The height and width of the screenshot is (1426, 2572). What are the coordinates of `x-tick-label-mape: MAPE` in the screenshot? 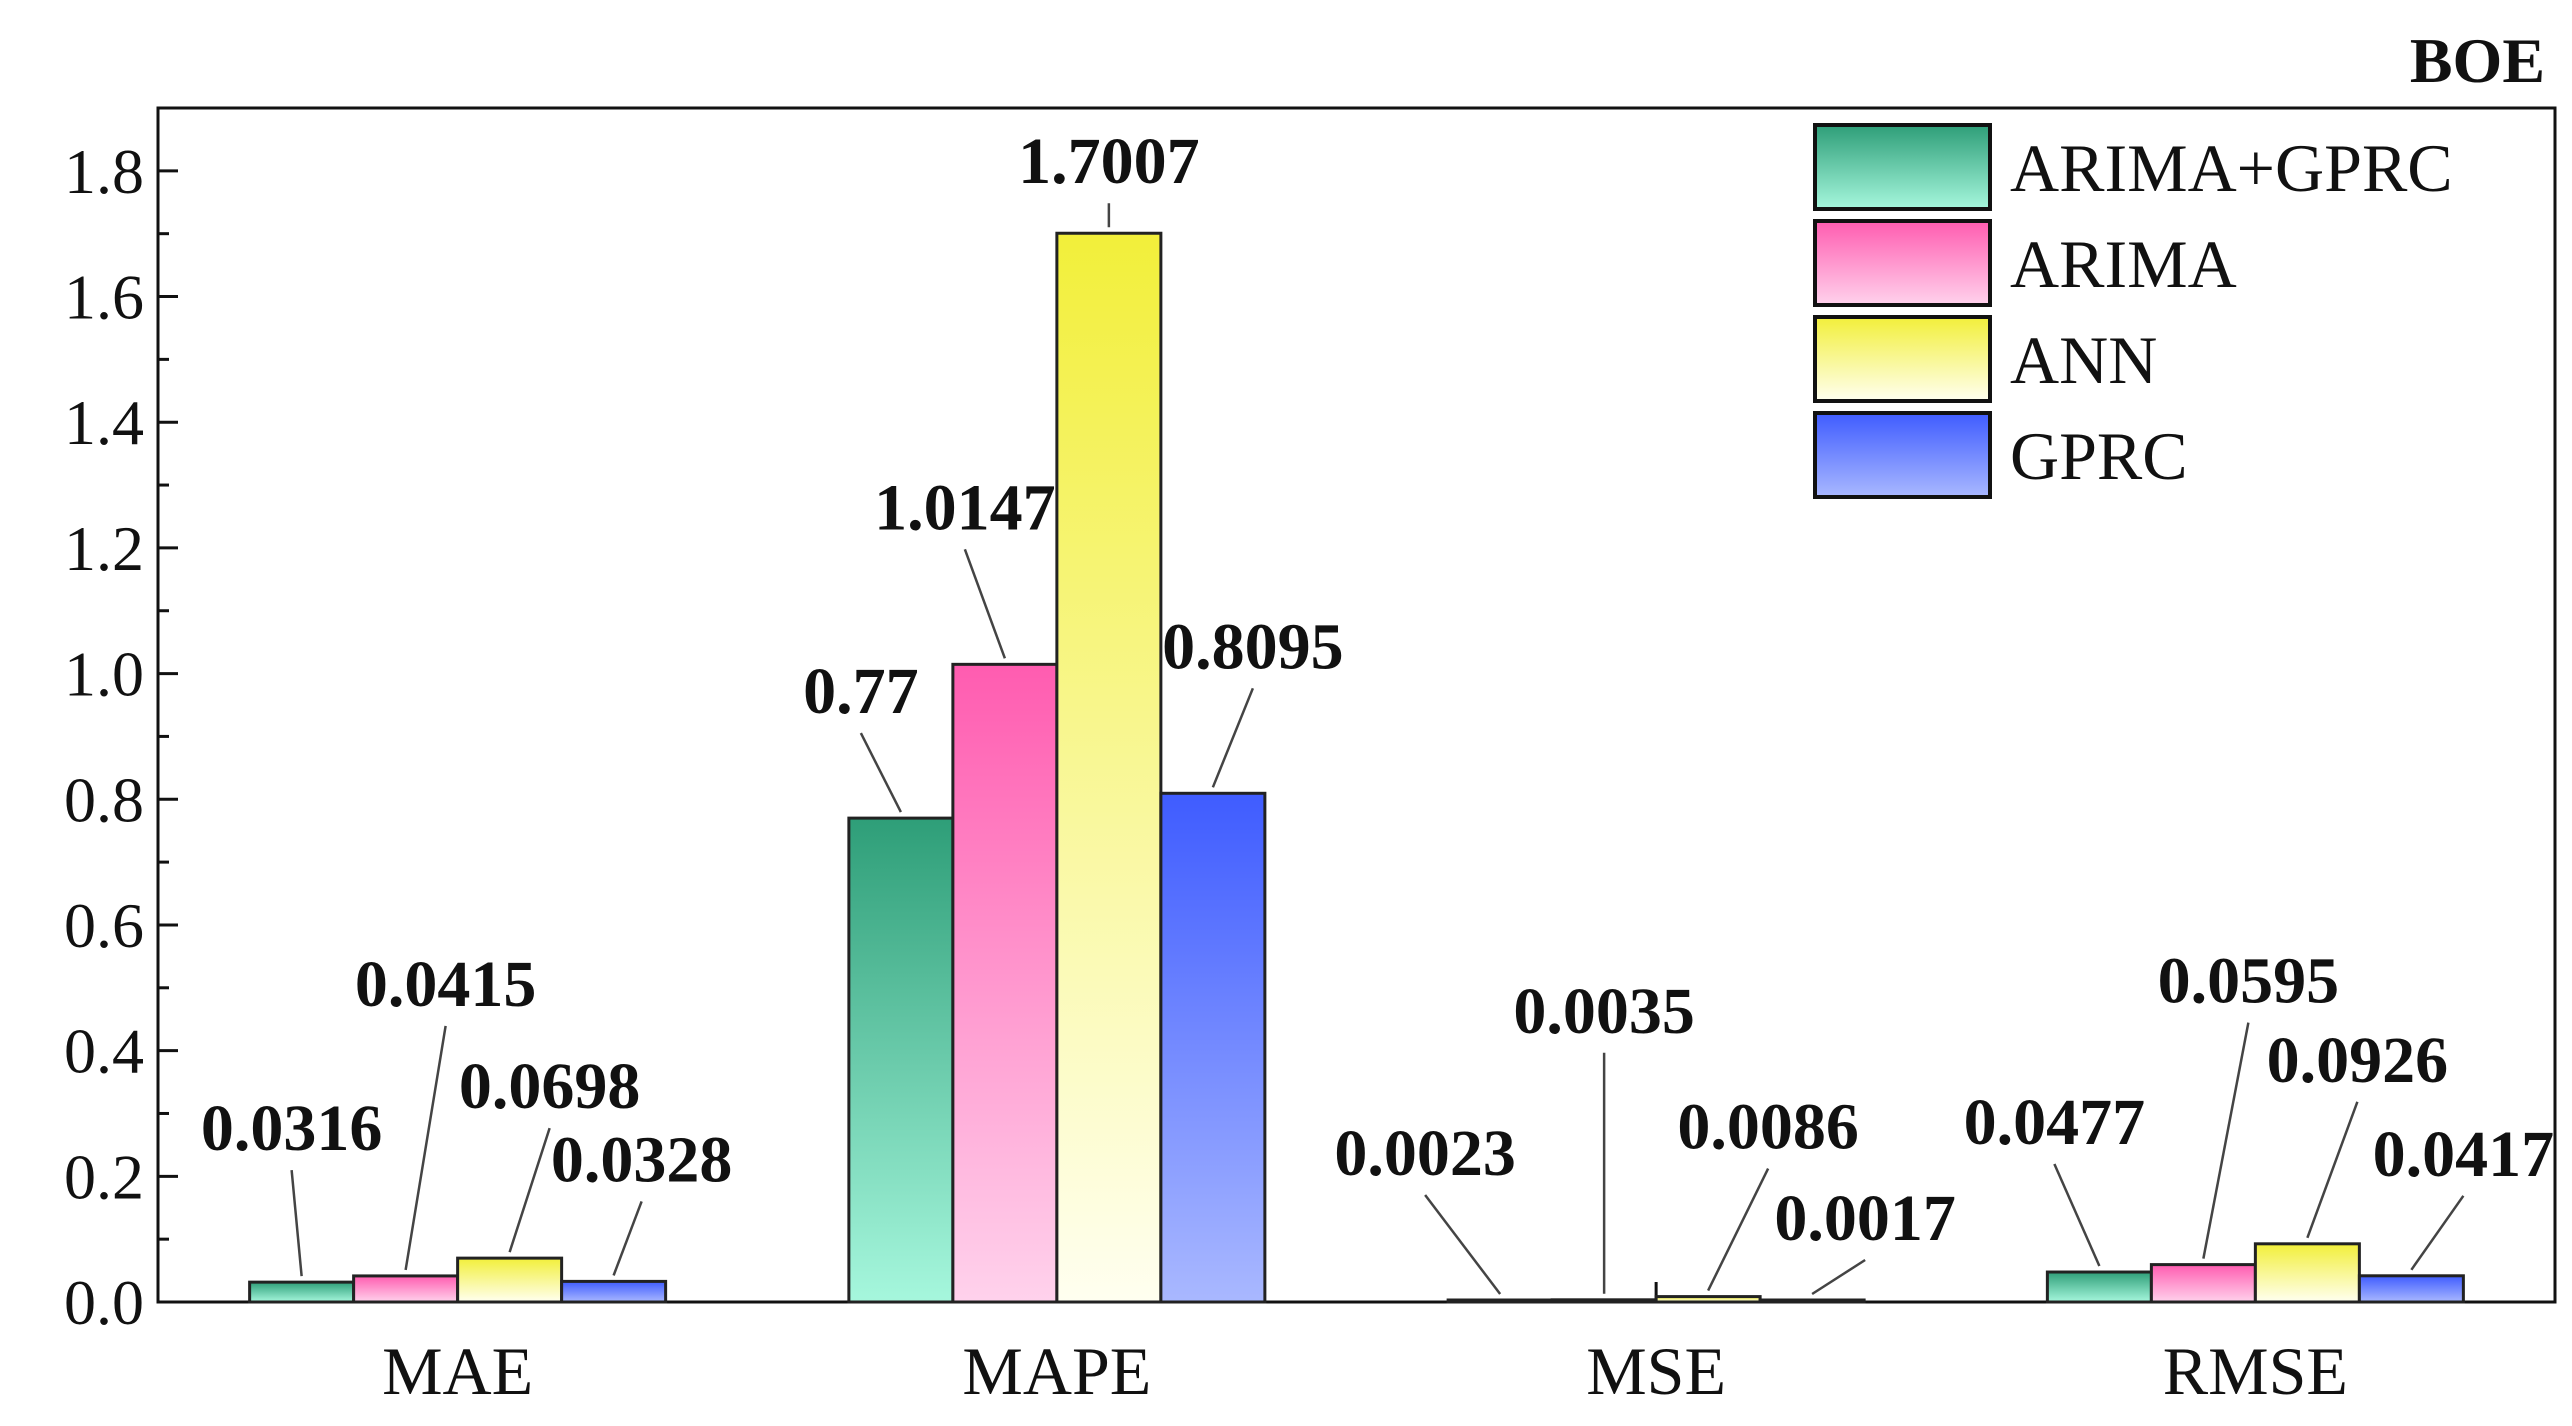 It's located at (1056, 1371).